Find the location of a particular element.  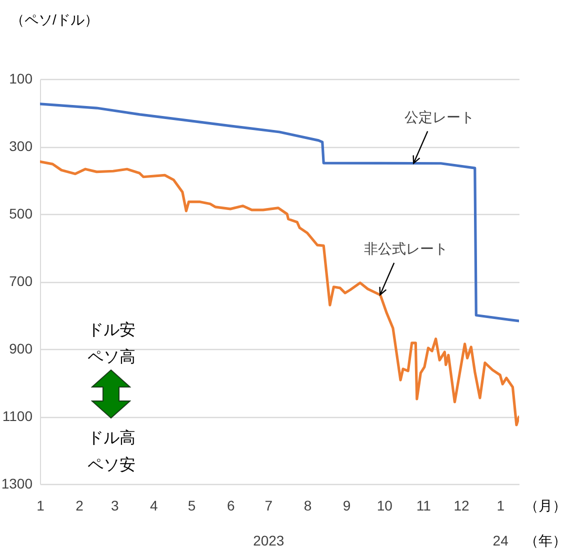

y-tick-label: 100 is located at coordinates (21, 78).